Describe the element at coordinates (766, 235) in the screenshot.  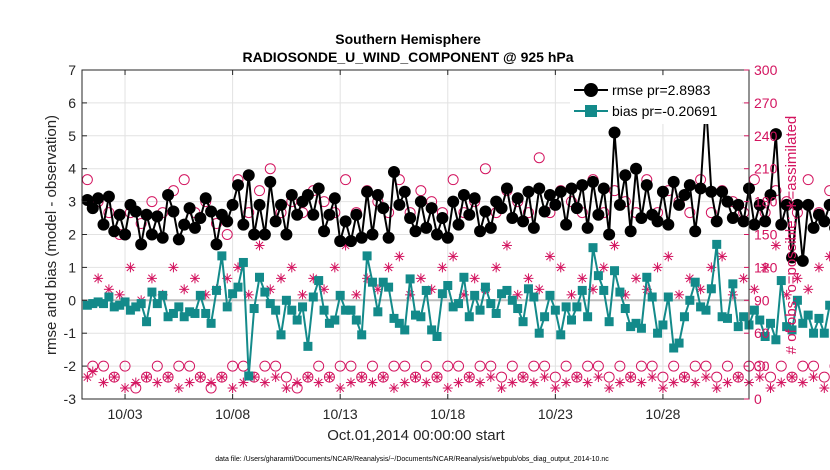
I see `y-right-tick-label-5: 150` at that location.